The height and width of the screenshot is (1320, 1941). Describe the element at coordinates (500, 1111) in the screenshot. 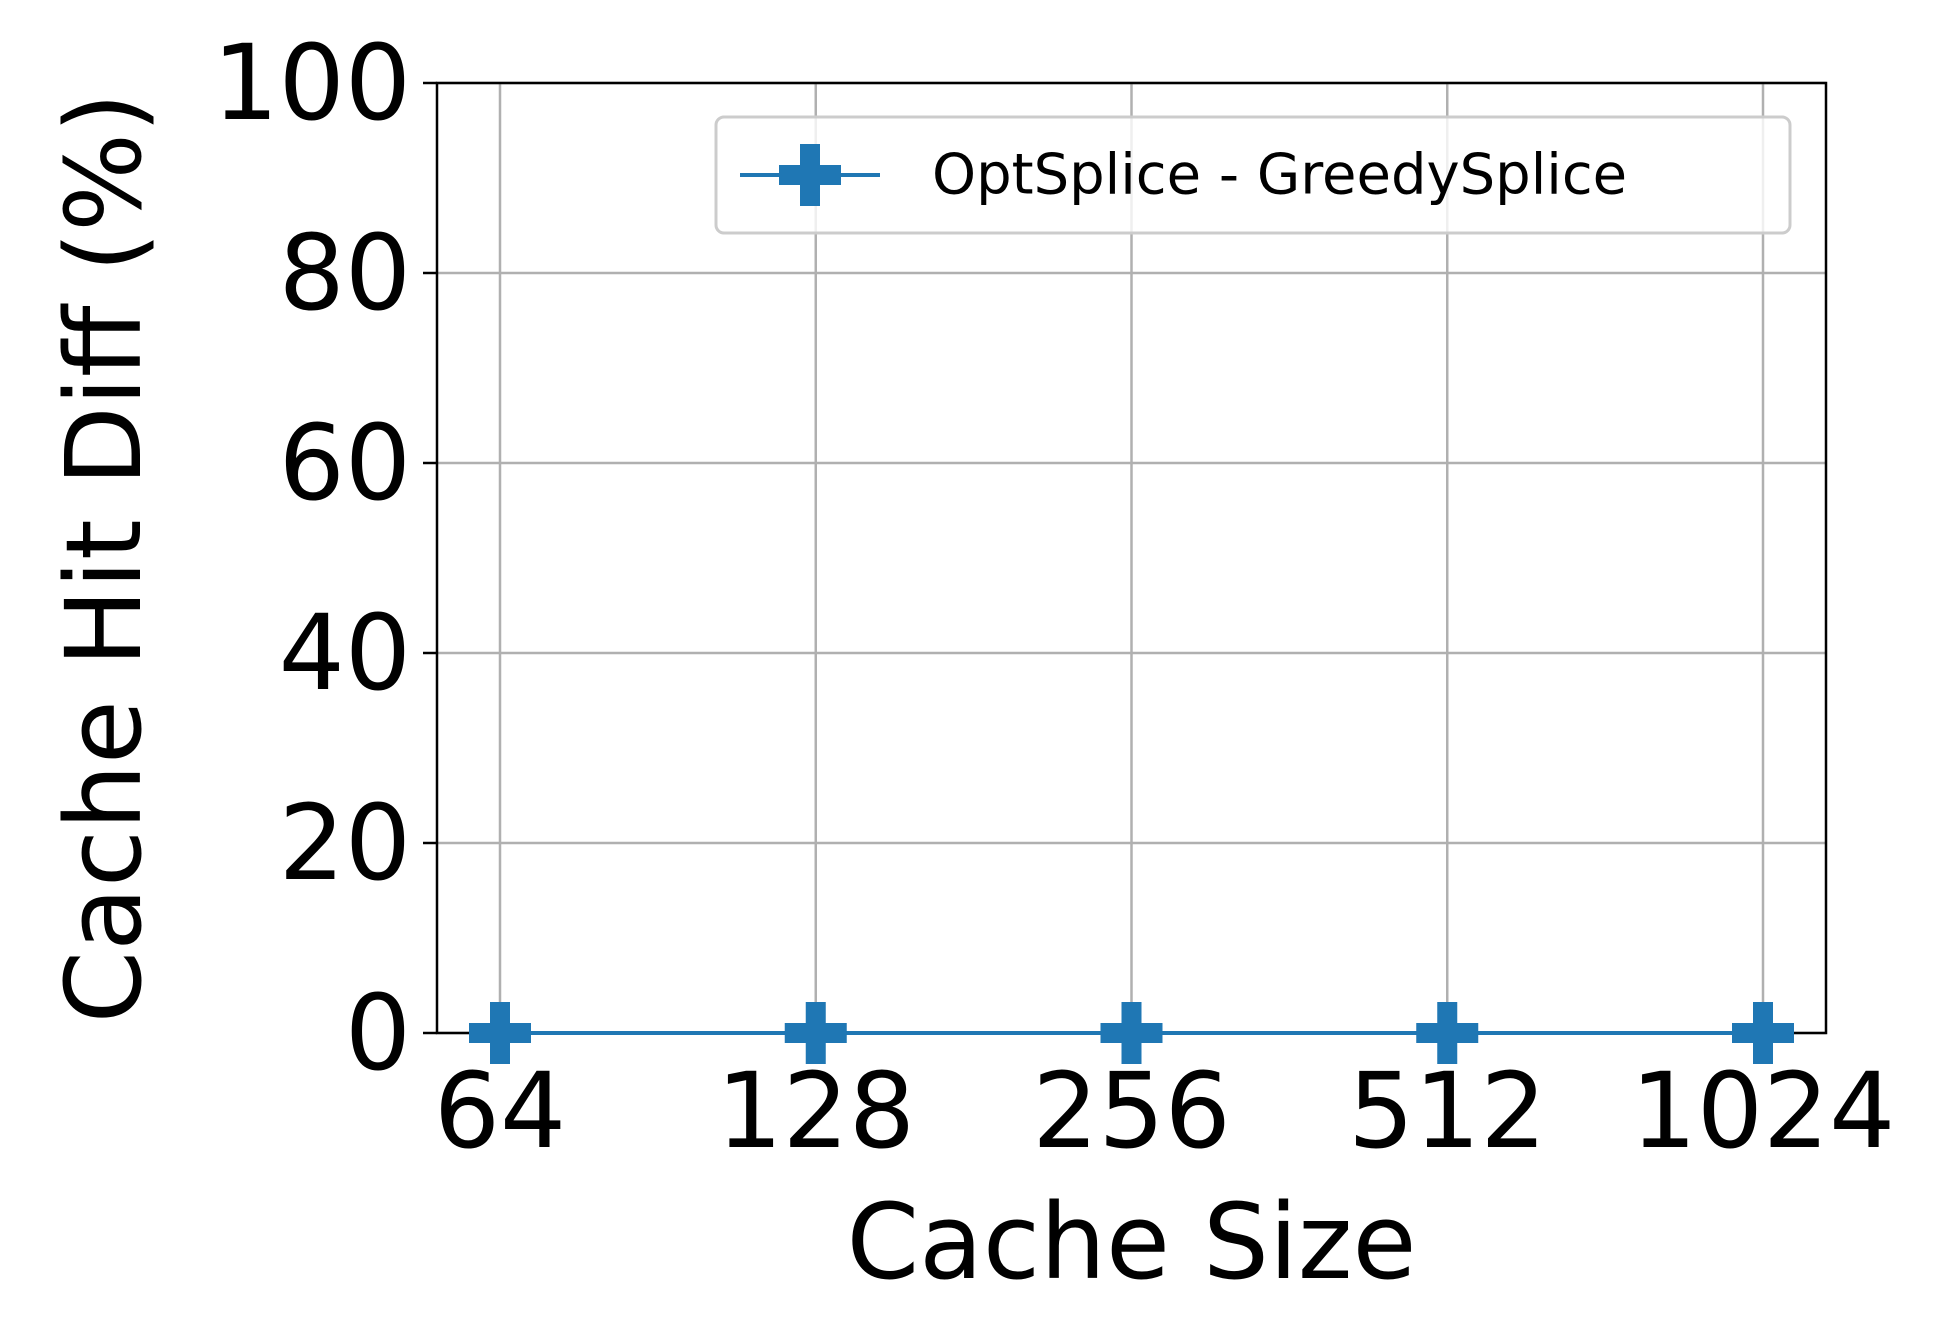

I see `x-tick-label: 64` at that location.